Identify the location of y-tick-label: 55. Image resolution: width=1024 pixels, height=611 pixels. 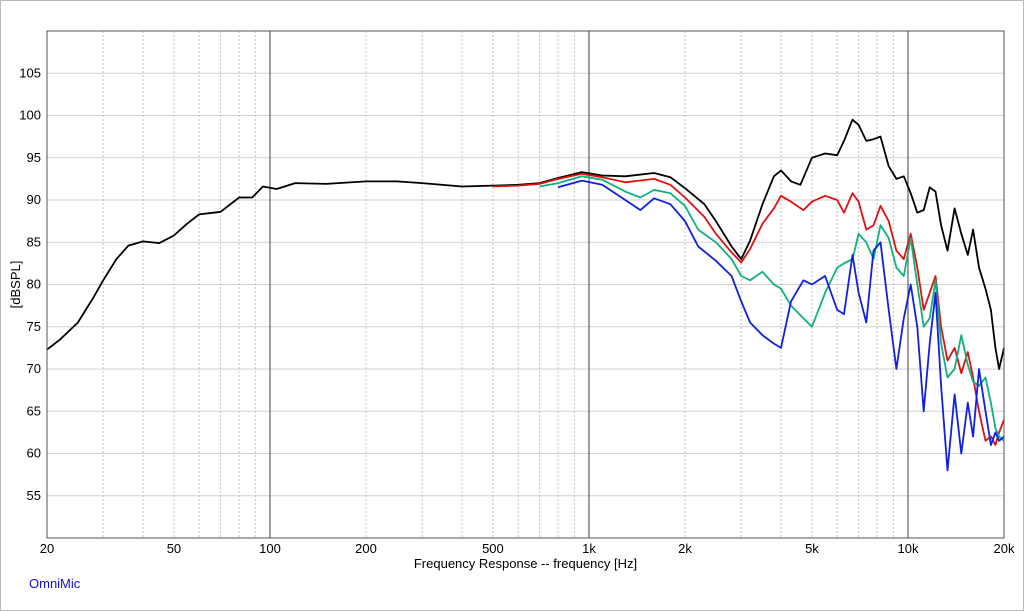
(34, 495).